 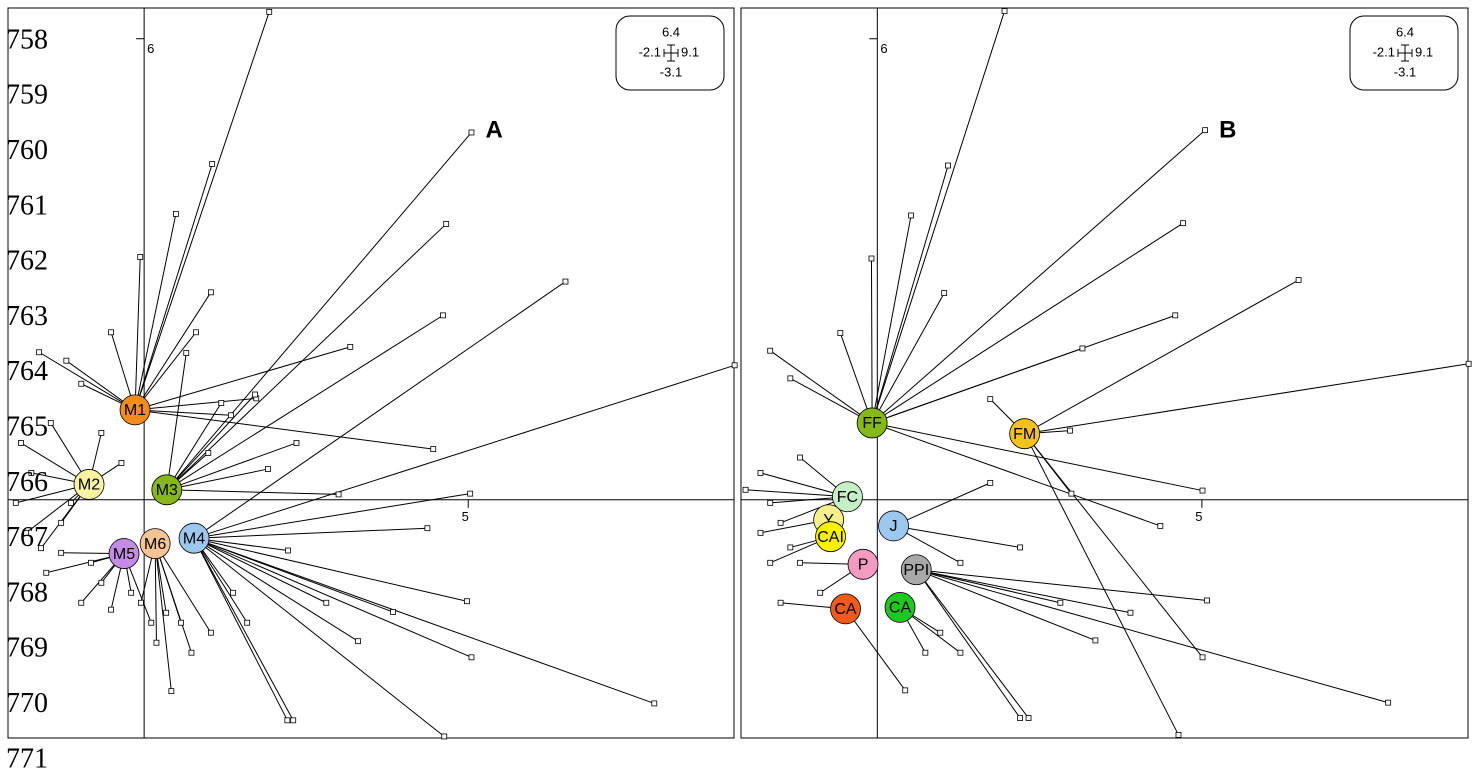 I want to click on centroid-label: M4, so click(x=194, y=538).